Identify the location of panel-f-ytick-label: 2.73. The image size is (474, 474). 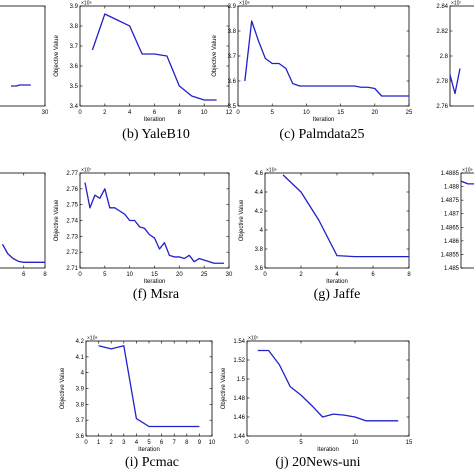
(72, 237).